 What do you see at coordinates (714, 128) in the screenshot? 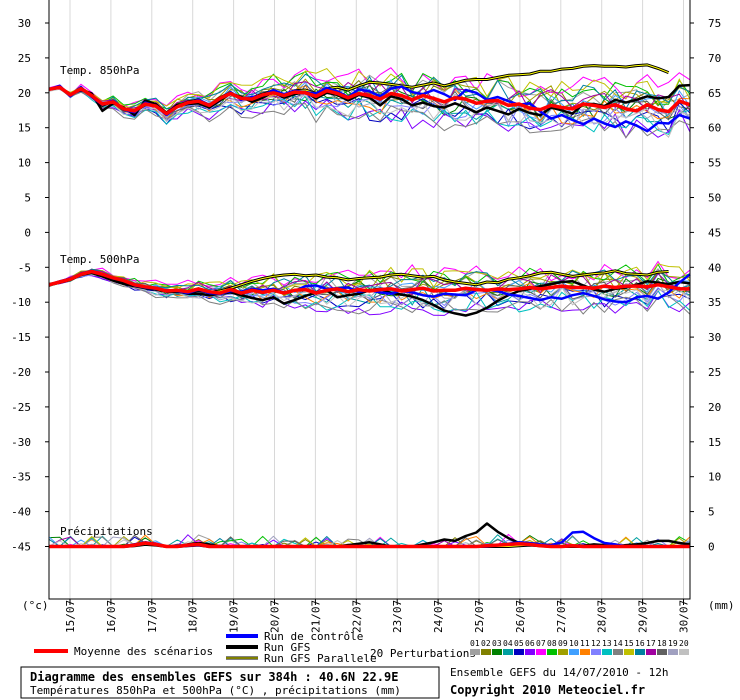
I see `right-tick-label: 60` at bounding box center [714, 128].